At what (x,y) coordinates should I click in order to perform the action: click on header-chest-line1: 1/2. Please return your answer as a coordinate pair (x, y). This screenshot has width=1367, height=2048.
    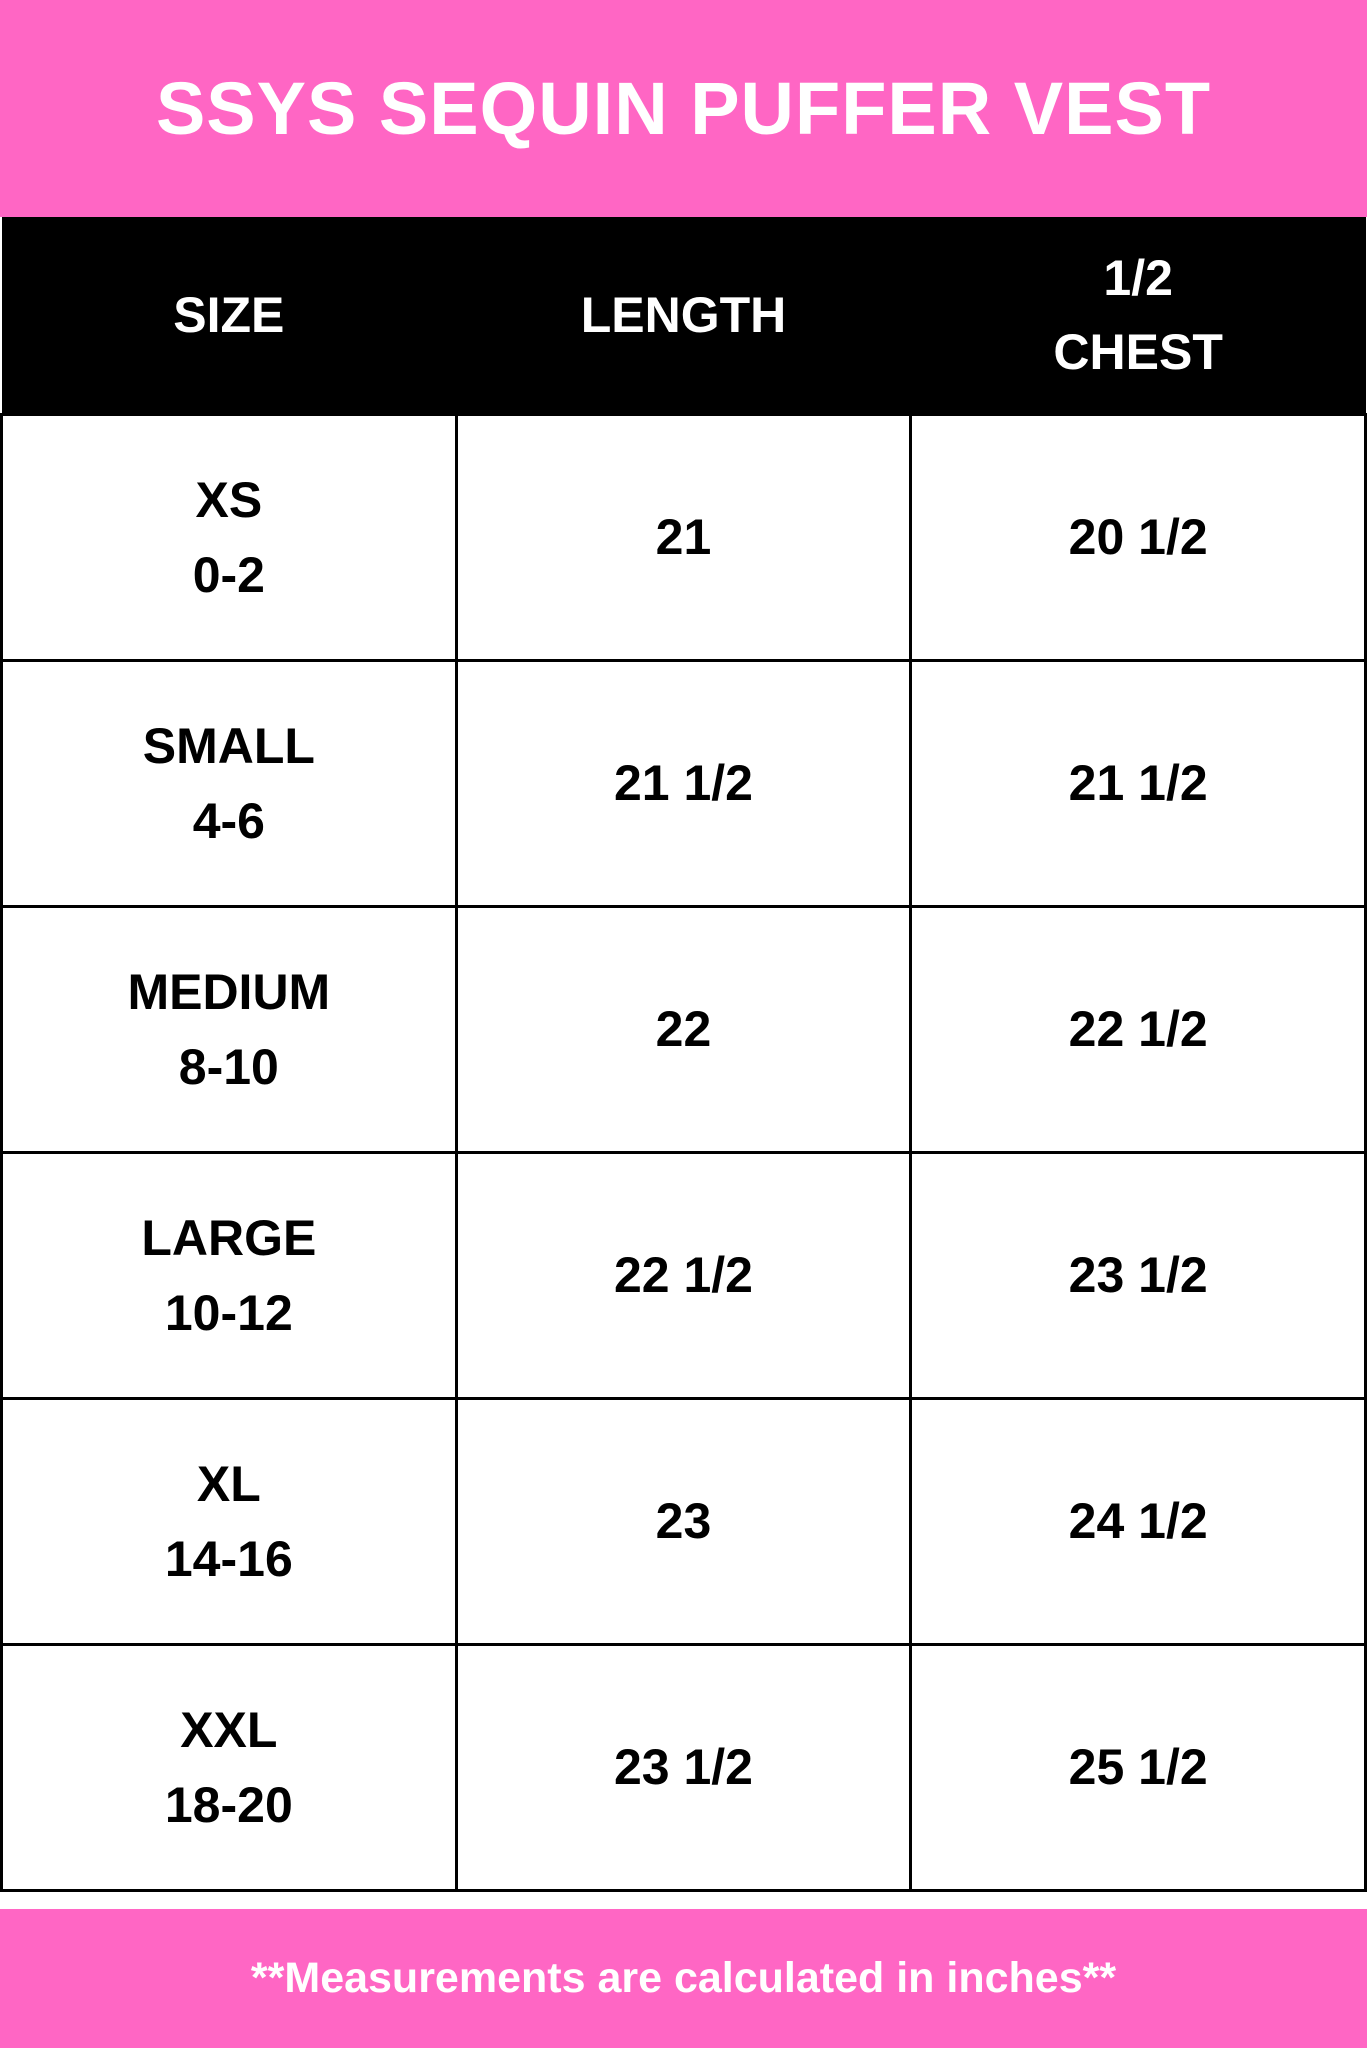
    Looking at the image, I should click on (1138, 278).